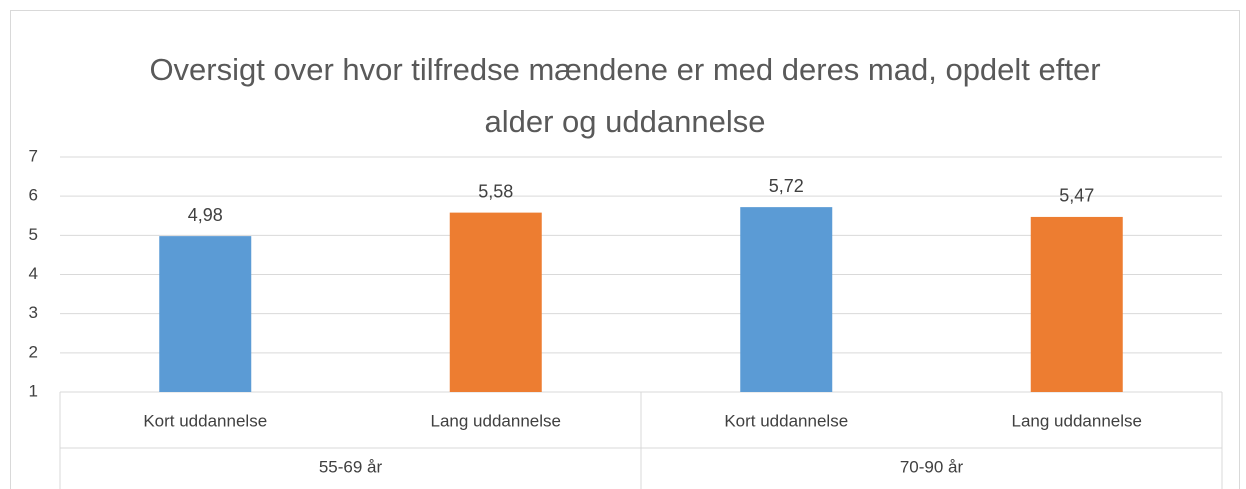 The width and height of the screenshot is (1246, 489). What do you see at coordinates (1076, 196) in the screenshot?
I see `data-label: 5,47` at bounding box center [1076, 196].